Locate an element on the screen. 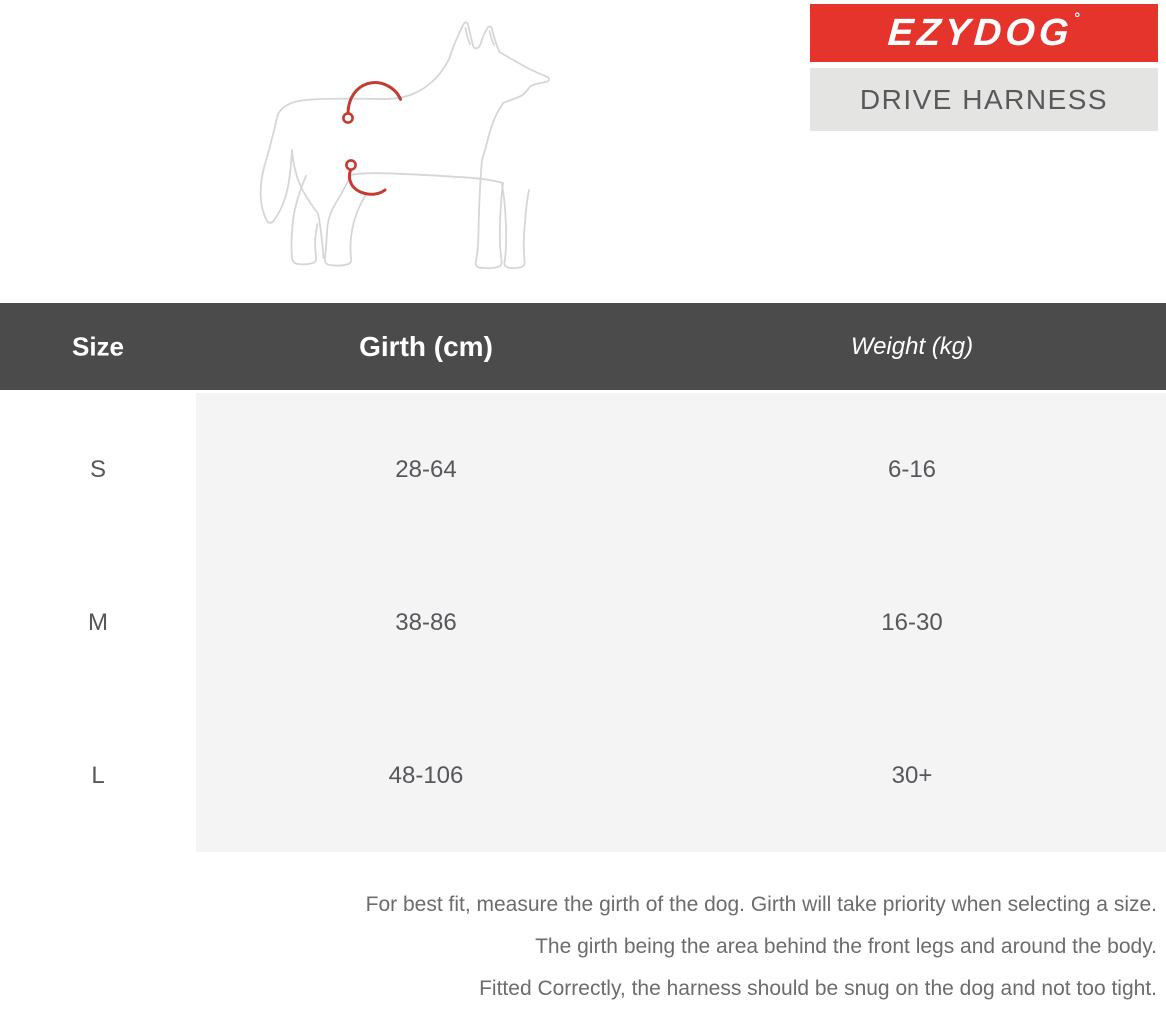 The height and width of the screenshot is (1012, 1166). brand-logo-text: EZYDOG is located at coordinates (980, 33).